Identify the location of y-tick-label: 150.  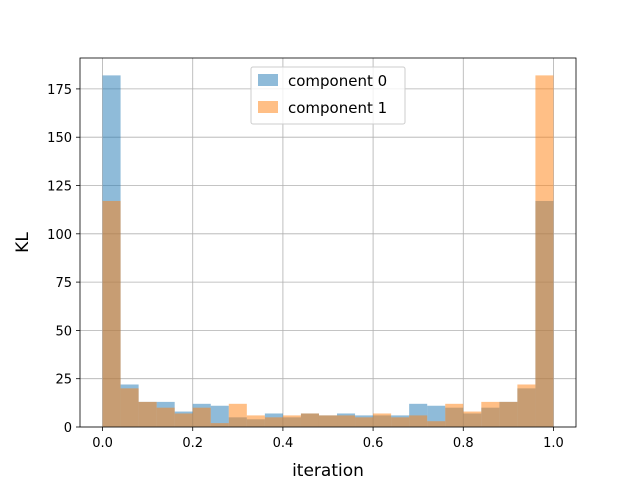
(59, 138).